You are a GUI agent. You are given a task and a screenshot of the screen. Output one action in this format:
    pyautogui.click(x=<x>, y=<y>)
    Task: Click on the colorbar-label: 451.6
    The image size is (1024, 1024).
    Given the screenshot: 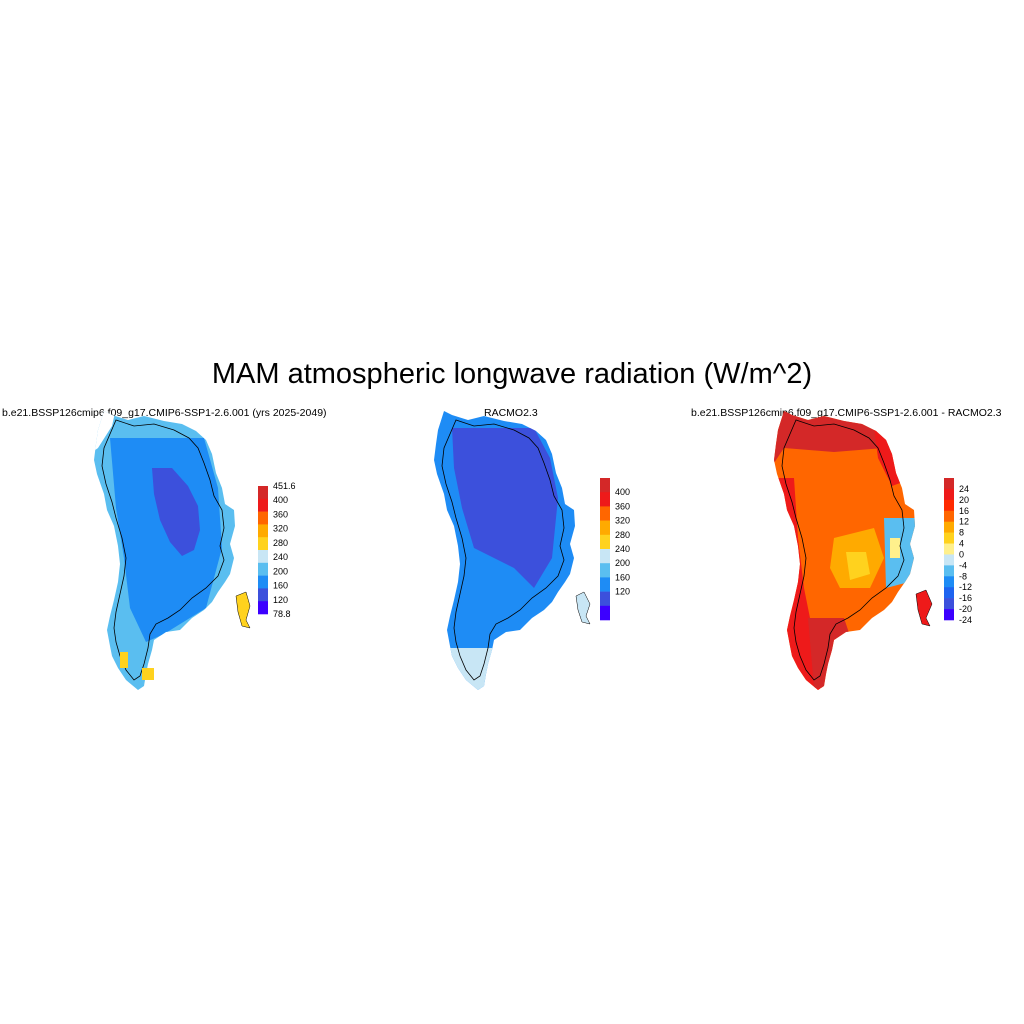 What is the action you would take?
    pyautogui.click(x=284, y=486)
    